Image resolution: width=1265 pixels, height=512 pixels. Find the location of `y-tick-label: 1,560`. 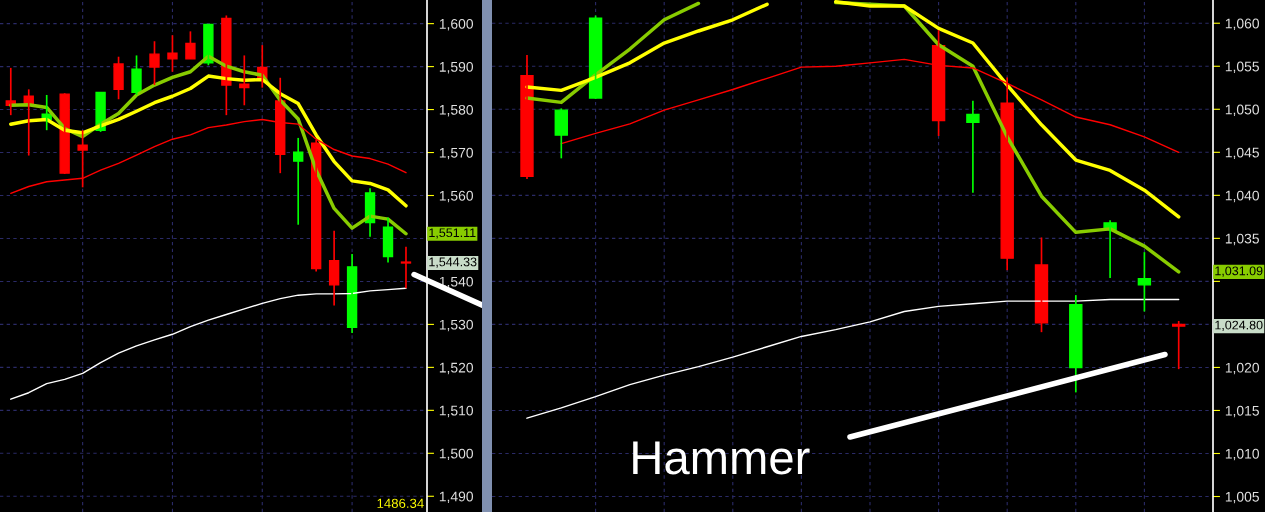

y-tick-label: 1,560 is located at coordinates (456, 196).